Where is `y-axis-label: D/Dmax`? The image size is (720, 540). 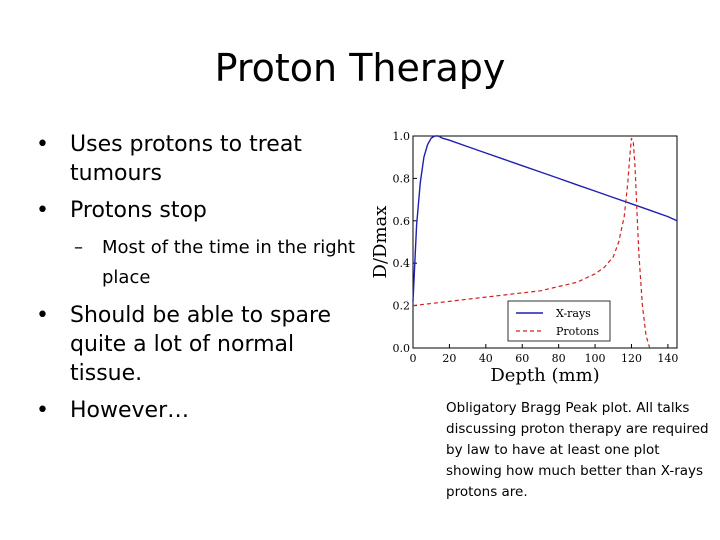
y-axis-label: D/Dmax is located at coordinates (380, 242).